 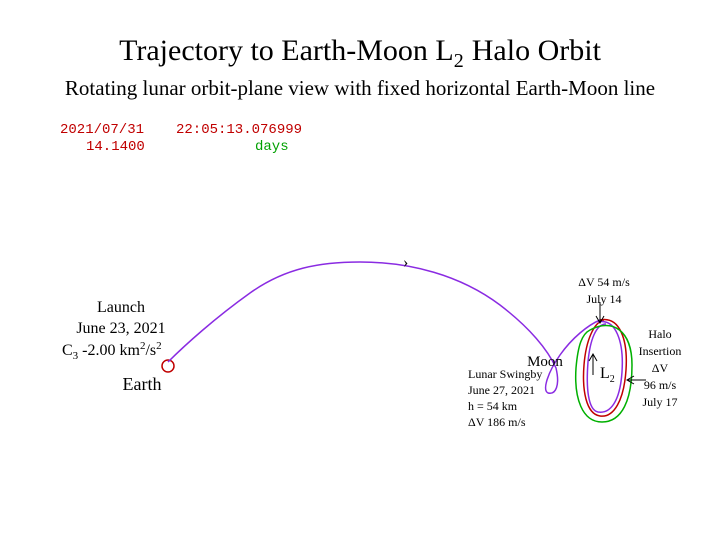 I want to click on c3-unit: /s, so click(x=150, y=350).